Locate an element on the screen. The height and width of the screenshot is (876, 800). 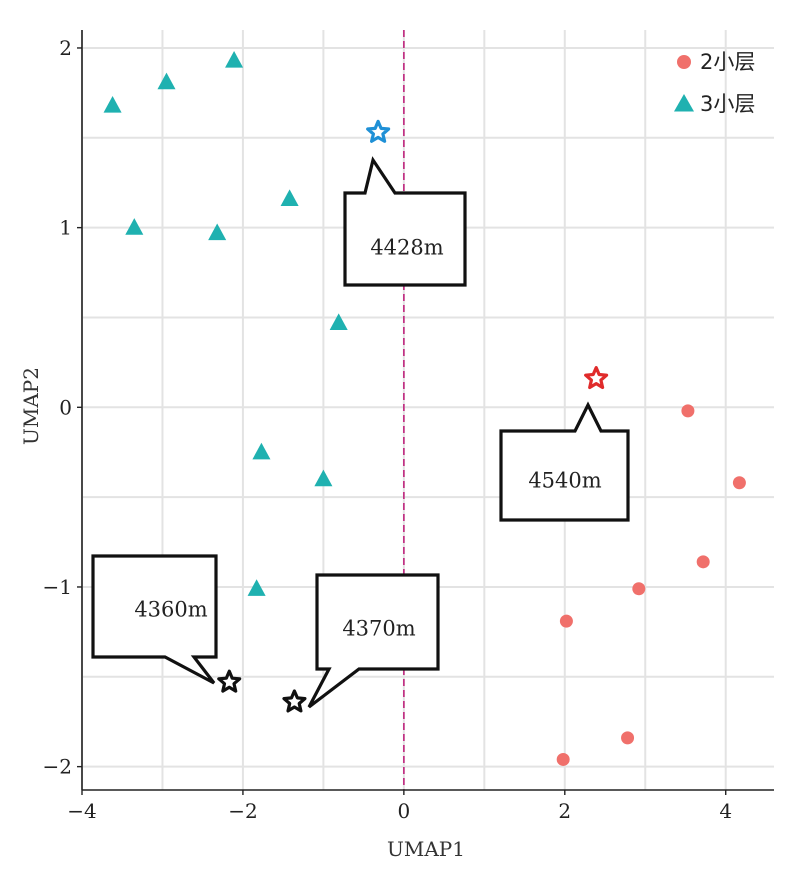
legend-label: 3小层 is located at coordinates (727, 104).